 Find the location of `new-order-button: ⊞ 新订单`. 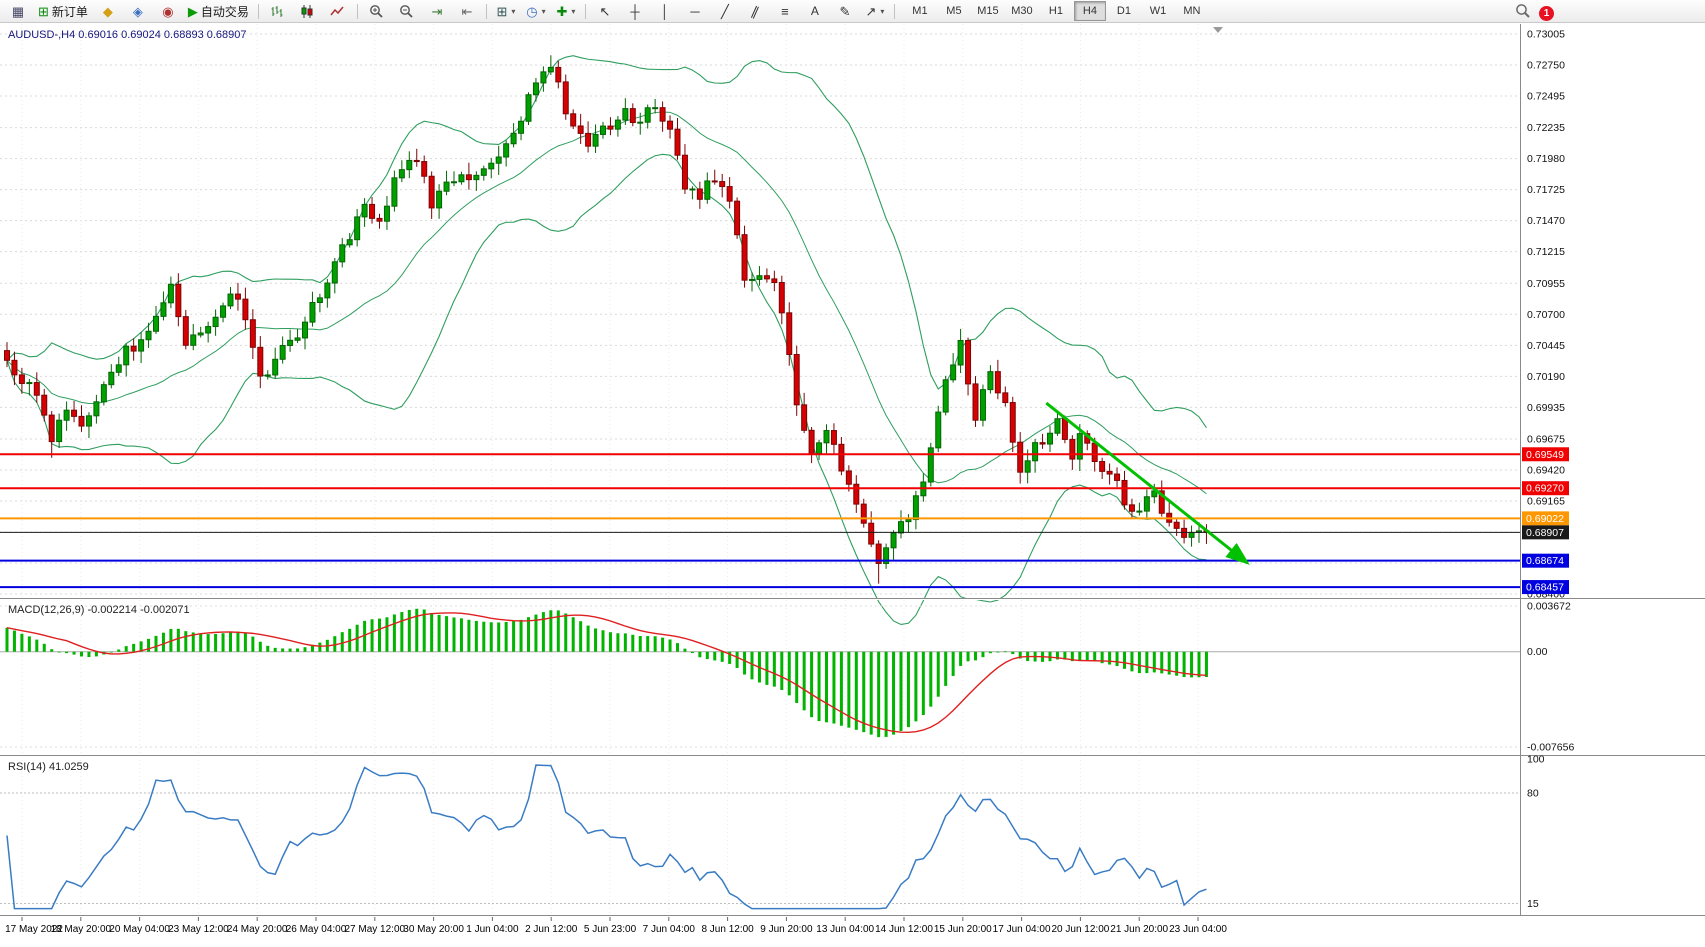

new-order-button: ⊞ 新订单 is located at coordinates (63, 11).